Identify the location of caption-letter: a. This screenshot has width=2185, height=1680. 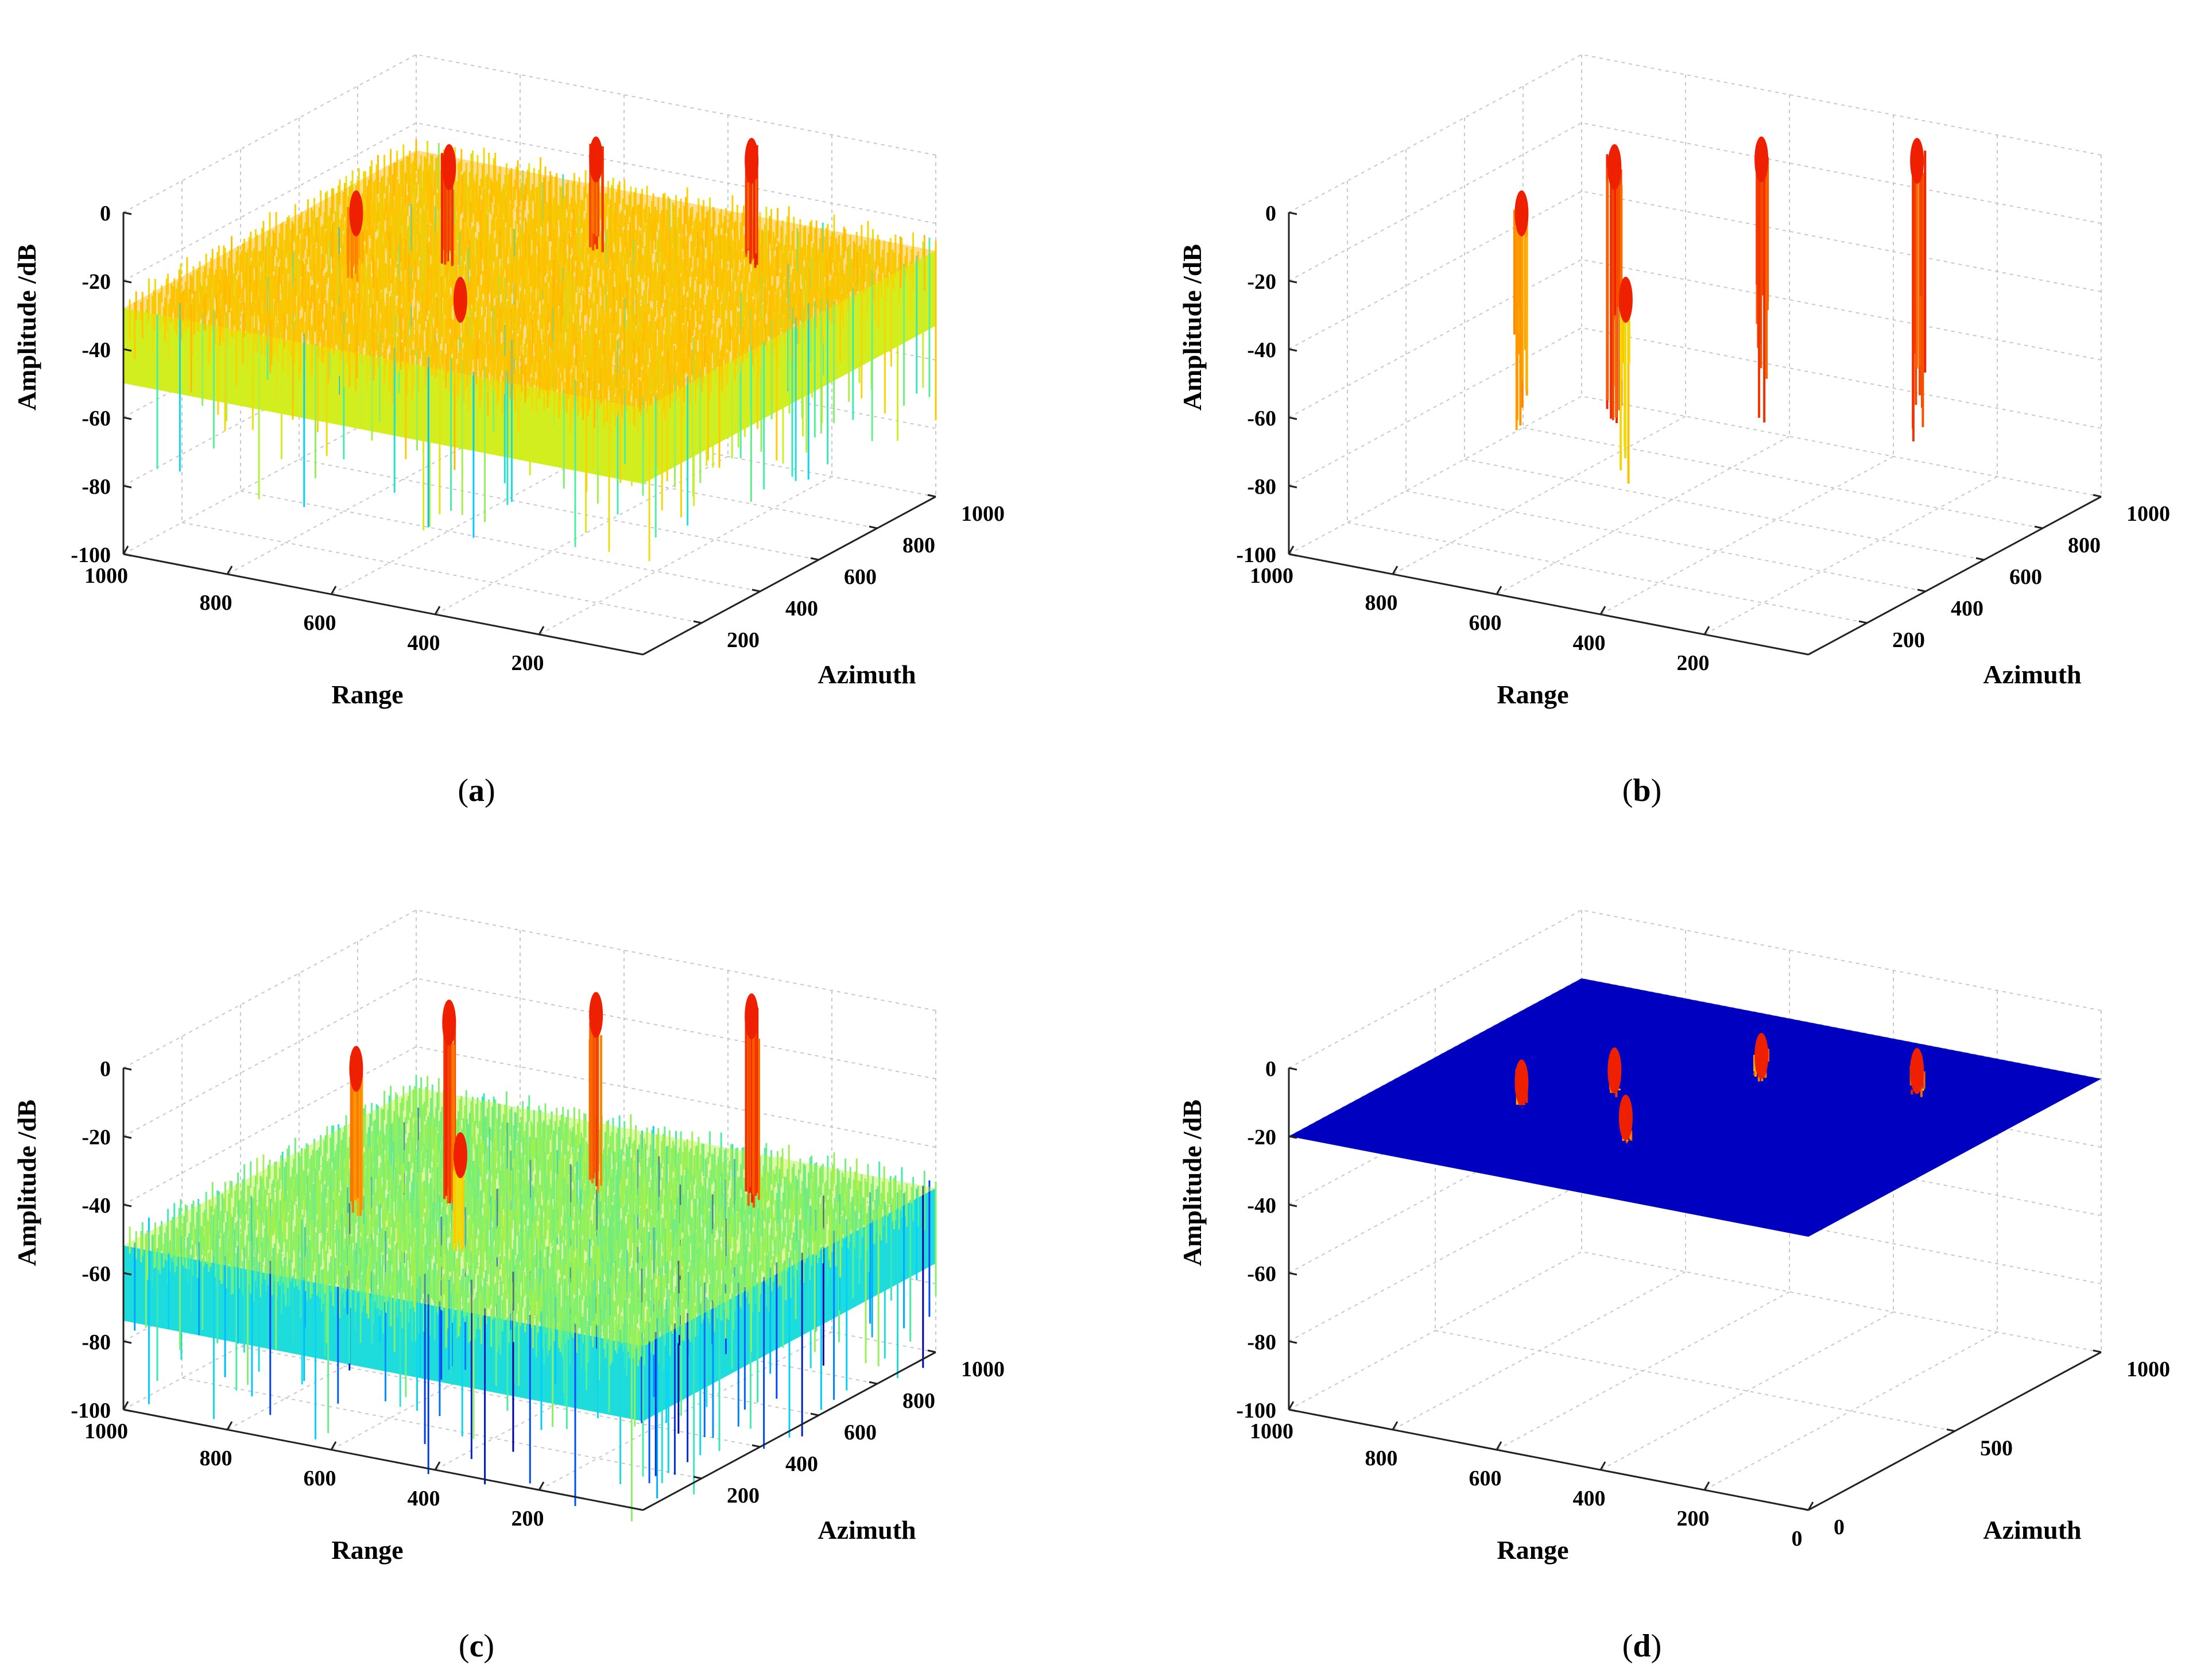
(476, 791).